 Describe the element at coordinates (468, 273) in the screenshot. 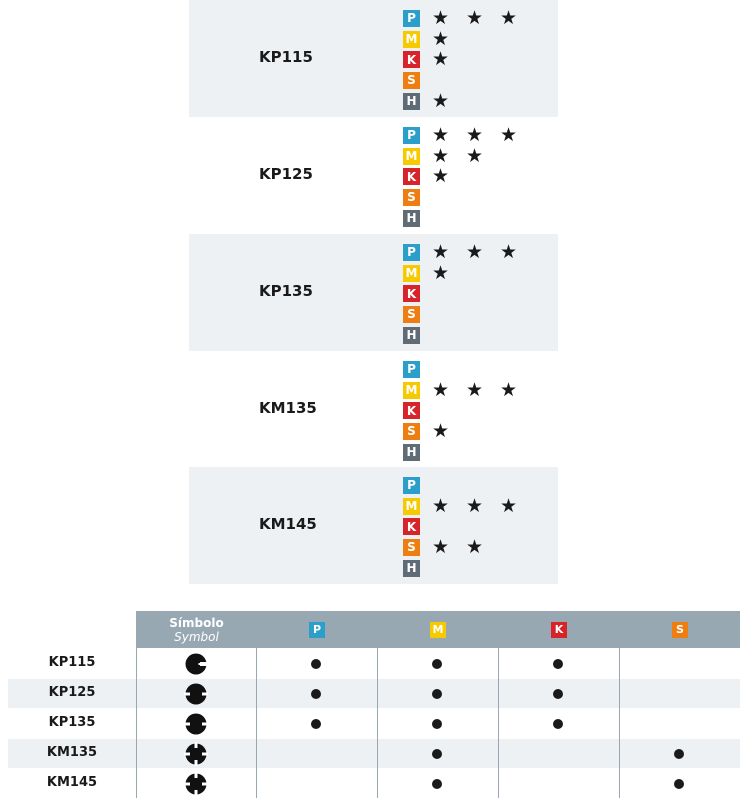

I see `material-row-m: M ★` at that location.